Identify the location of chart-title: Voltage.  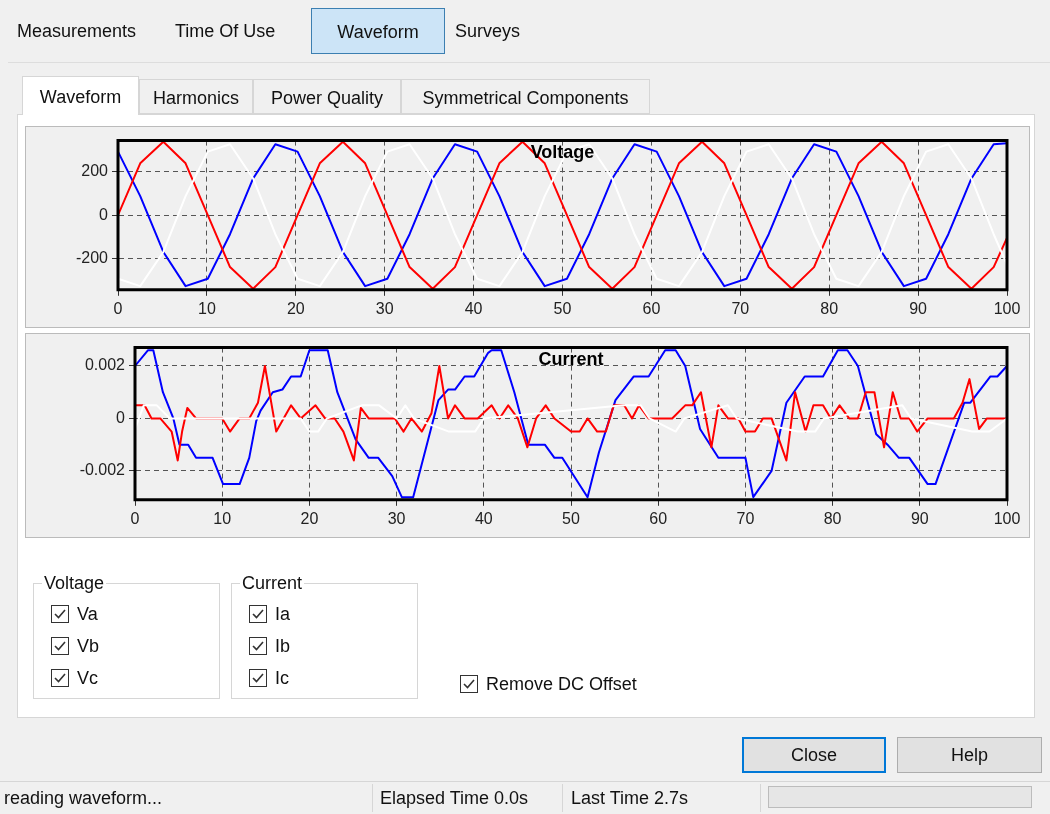
(562, 151).